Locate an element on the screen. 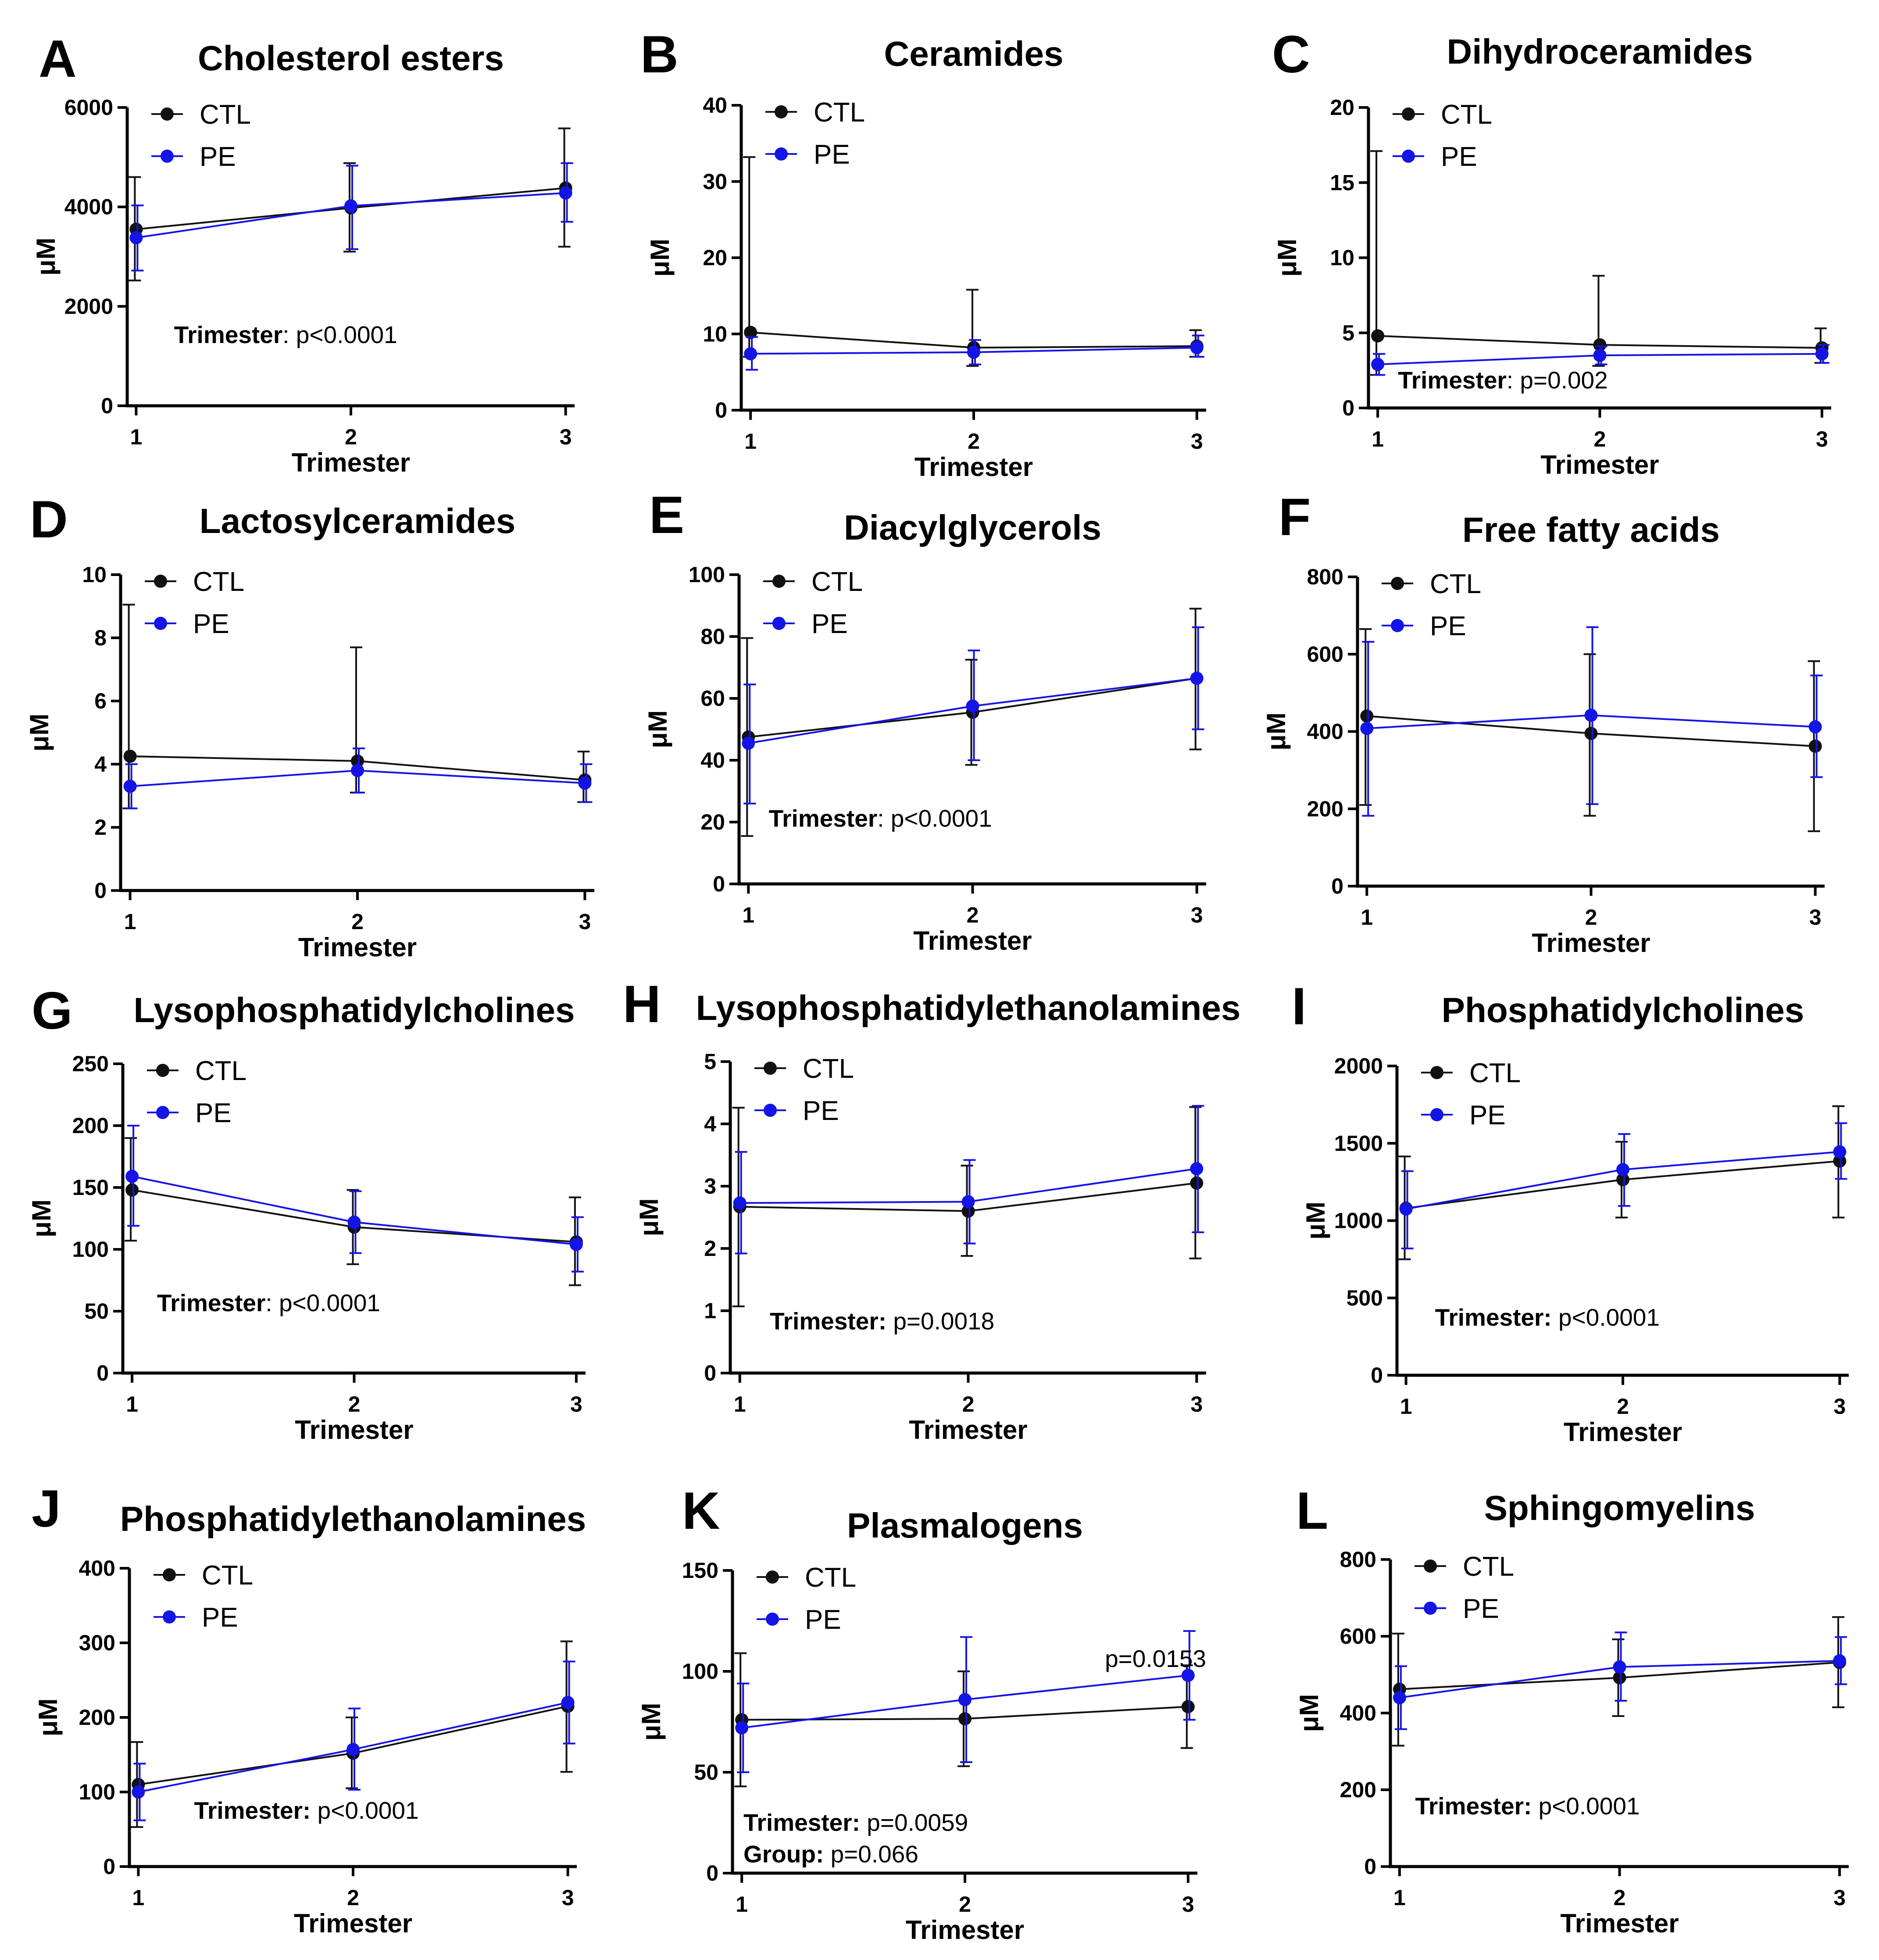 The image size is (1879, 1960). y-tick-label: 800 is located at coordinates (1325, 577).